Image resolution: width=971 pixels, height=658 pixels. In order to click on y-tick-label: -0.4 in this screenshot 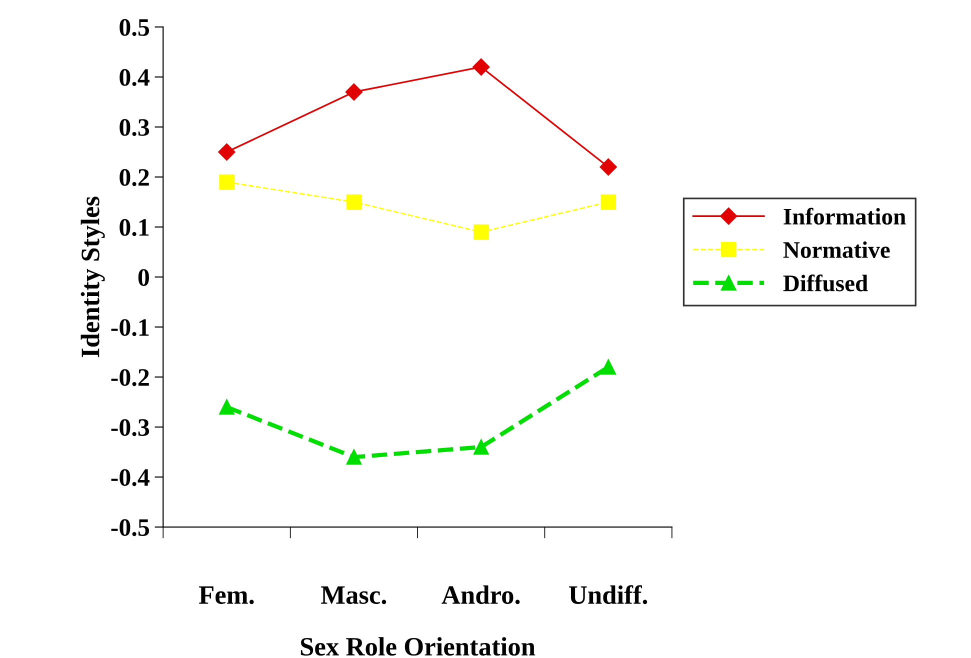, I will do `click(130, 477)`.